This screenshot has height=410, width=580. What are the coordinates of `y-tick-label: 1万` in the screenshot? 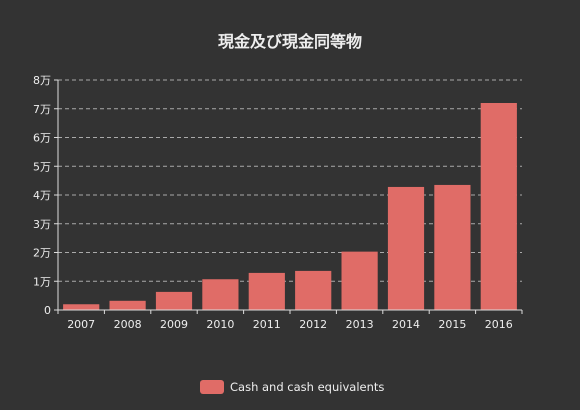 It's located at (42, 281).